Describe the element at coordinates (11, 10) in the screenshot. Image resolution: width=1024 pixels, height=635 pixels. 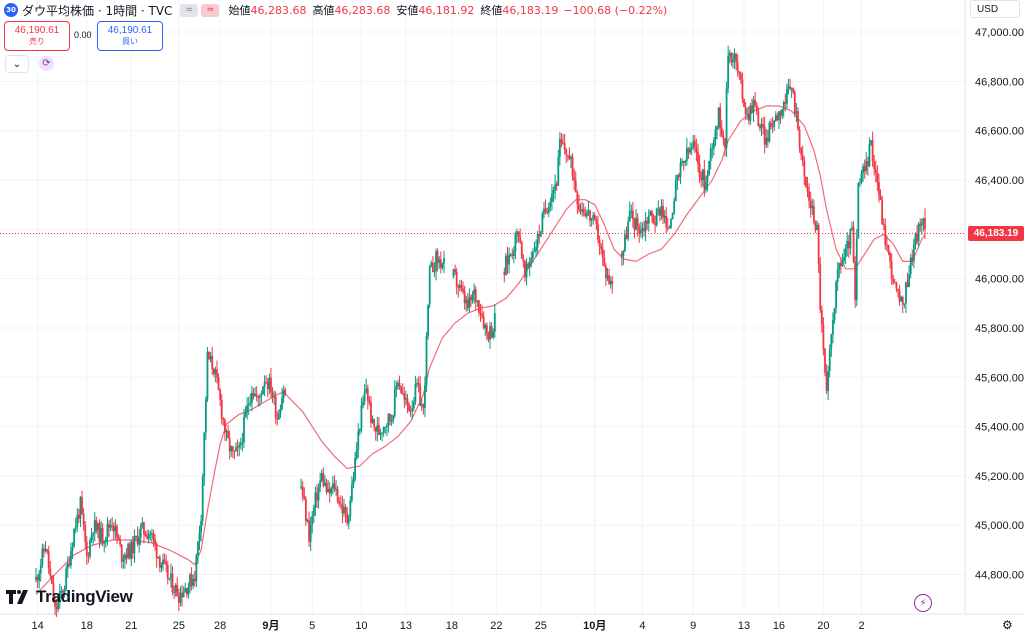
I see `symbol-icon: 30` at that location.